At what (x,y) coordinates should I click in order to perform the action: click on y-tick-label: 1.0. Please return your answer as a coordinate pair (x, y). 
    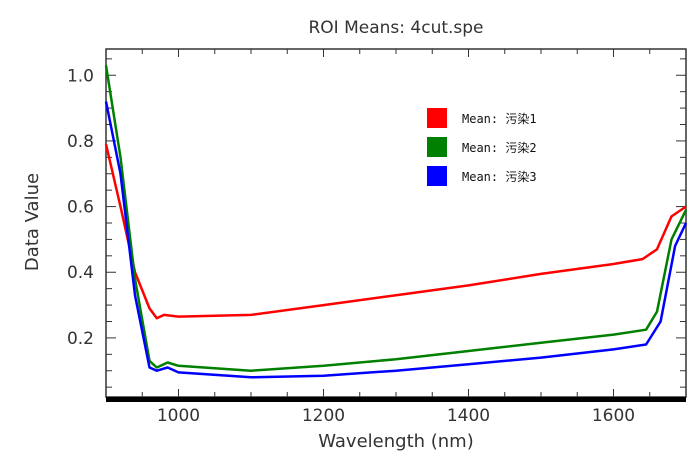
    Looking at the image, I should click on (80, 76).